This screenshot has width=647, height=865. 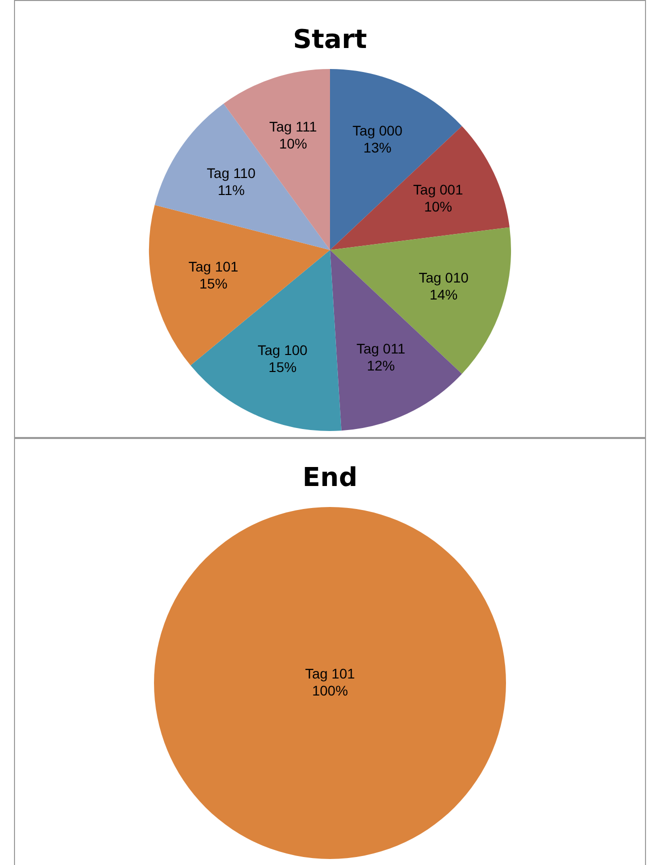 I want to click on slice-label: Tag 010, so click(x=443, y=277).